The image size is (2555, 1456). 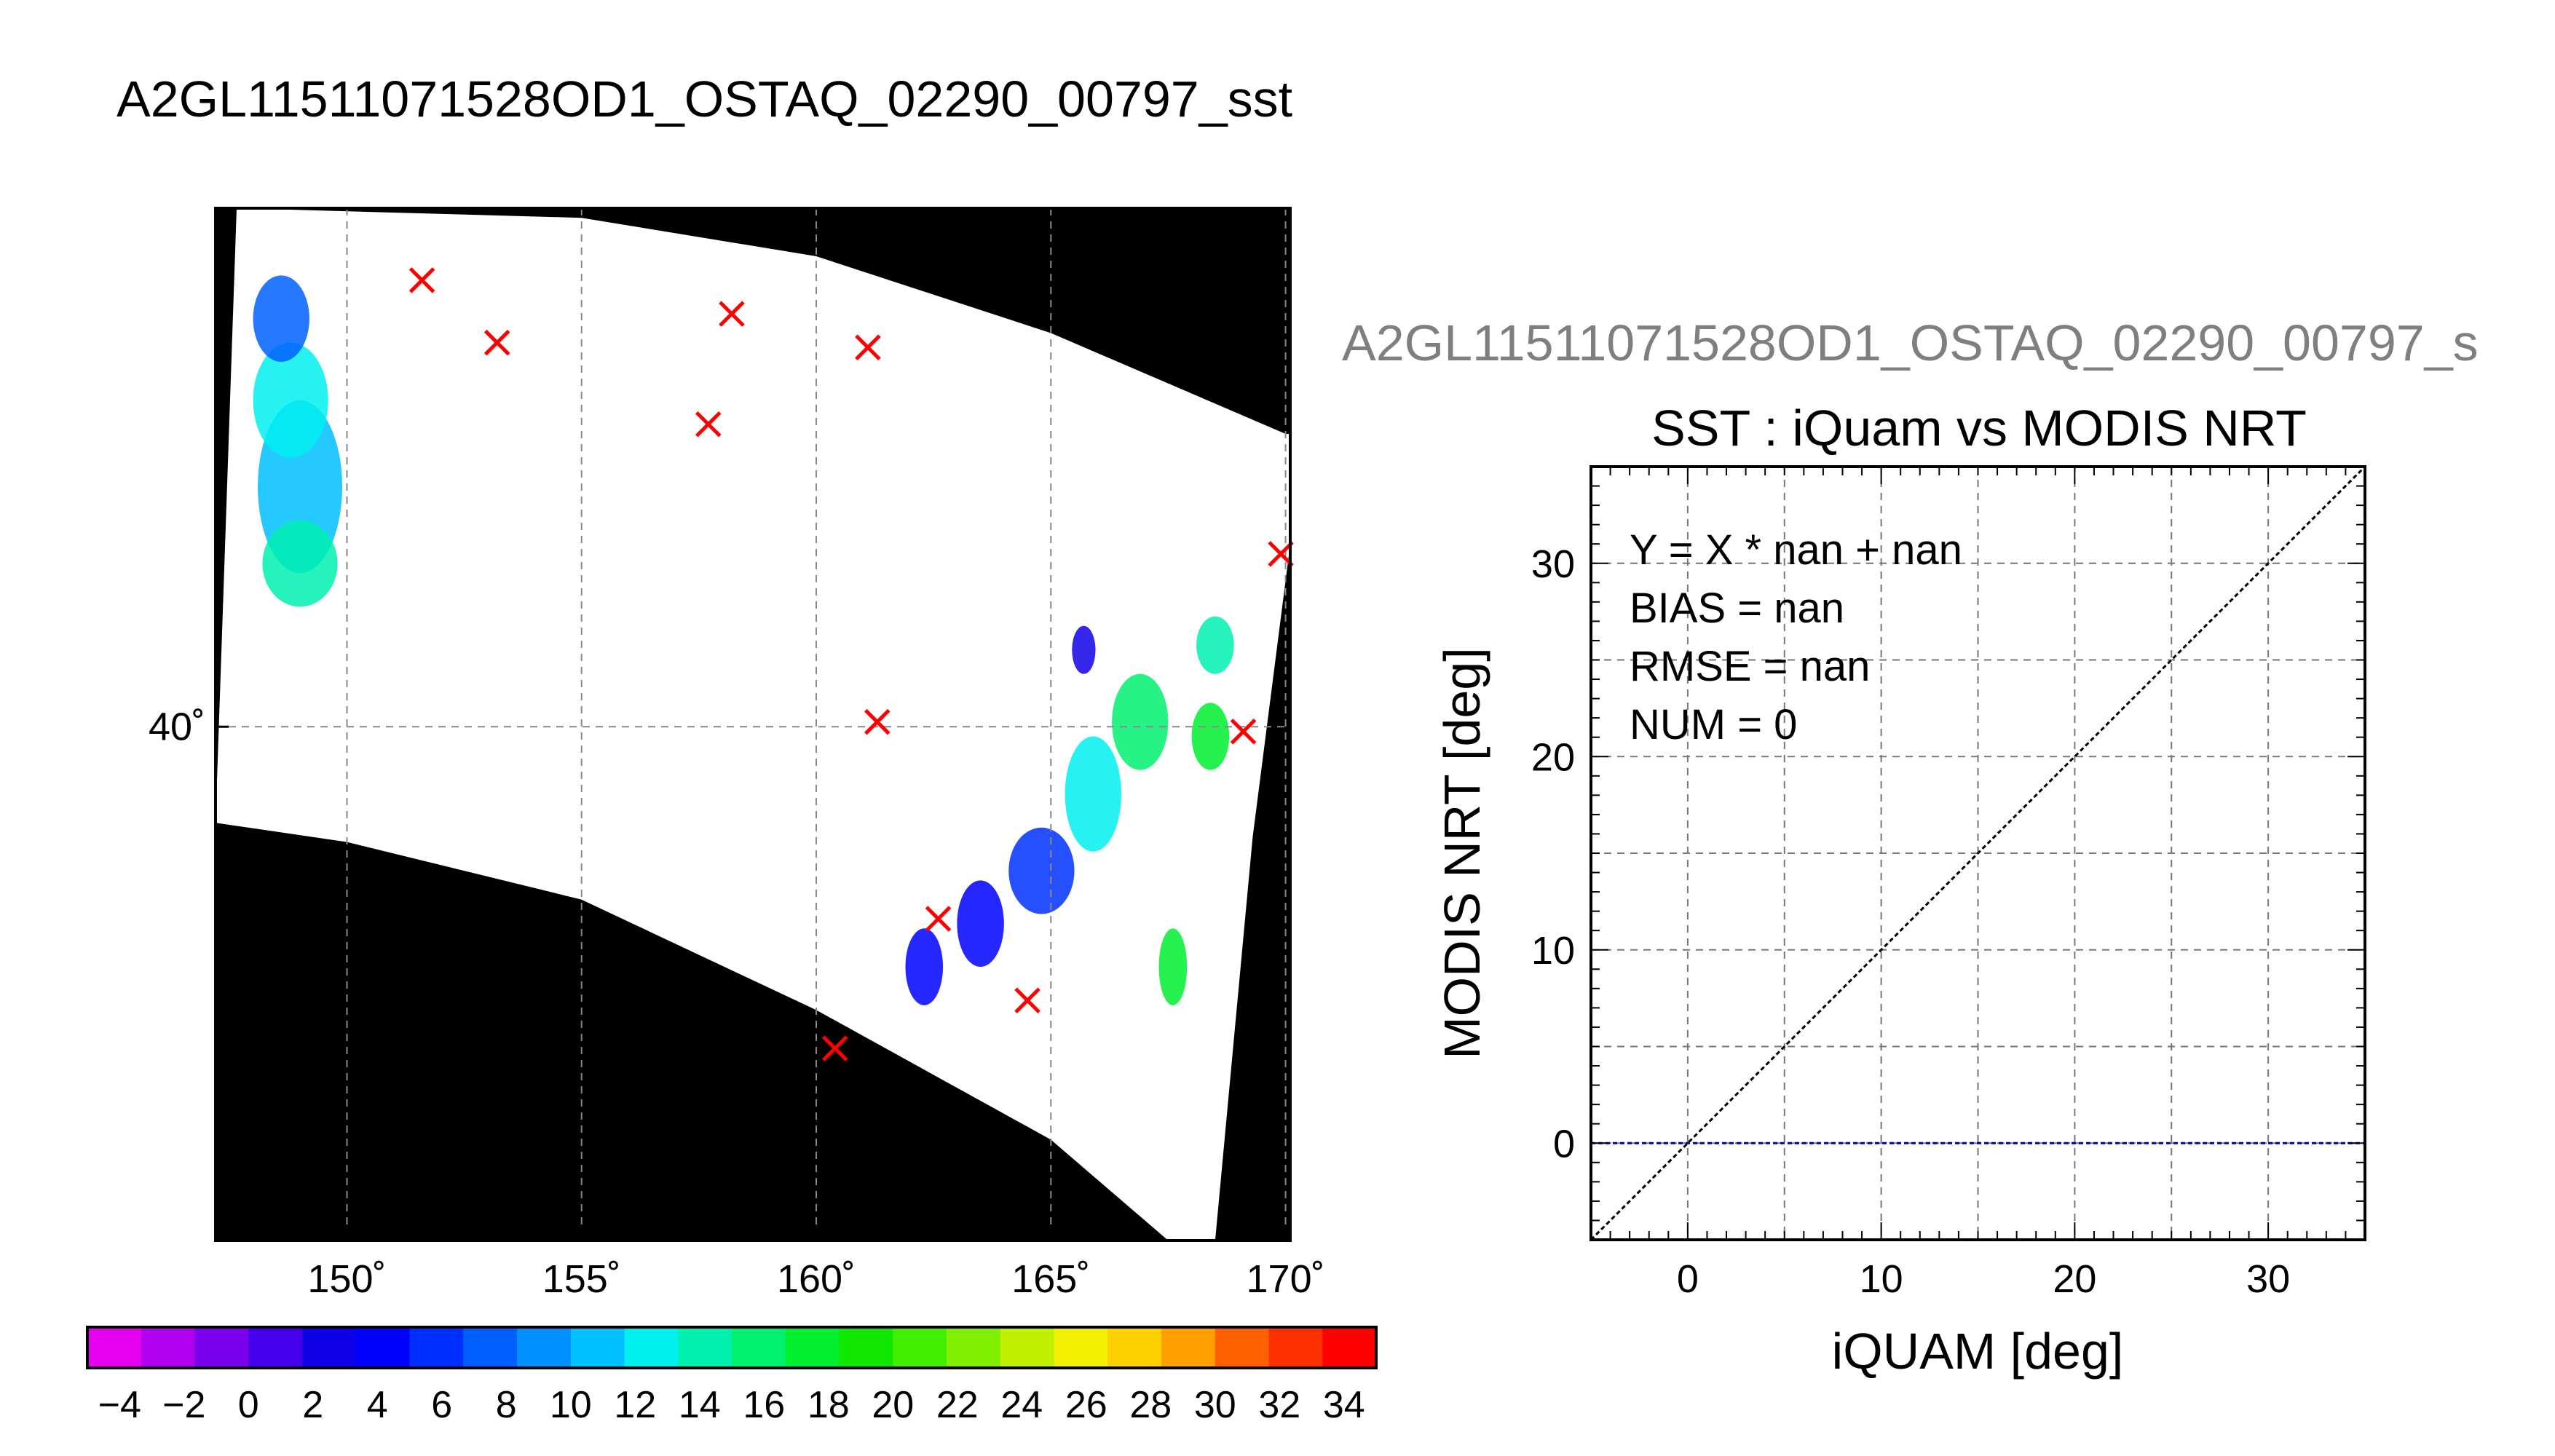 I want to click on scatter-stat-line: NUM = 0, so click(x=1713, y=724).